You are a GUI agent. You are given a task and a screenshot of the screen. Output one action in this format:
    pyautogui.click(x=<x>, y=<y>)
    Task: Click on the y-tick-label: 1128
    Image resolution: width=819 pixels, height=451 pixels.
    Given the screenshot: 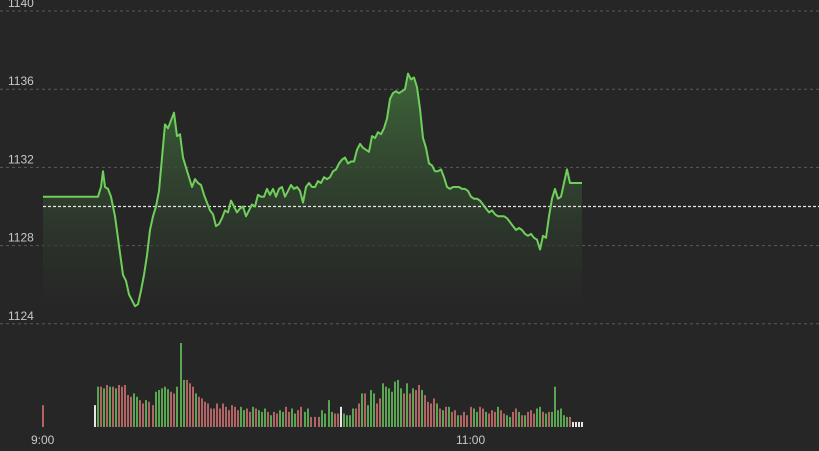 What is the action you would take?
    pyautogui.click(x=21, y=238)
    